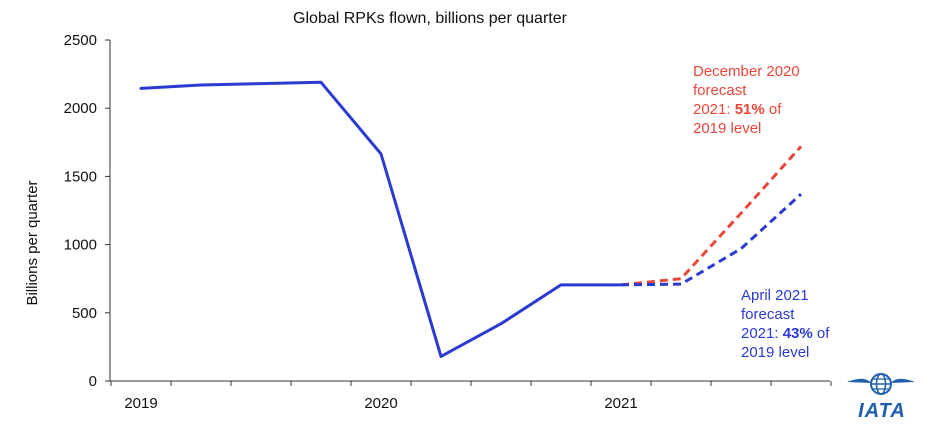 The image size is (933, 435). Describe the element at coordinates (32, 242) in the screenshot. I see `y-axis-label: Billions per quarter` at that location.